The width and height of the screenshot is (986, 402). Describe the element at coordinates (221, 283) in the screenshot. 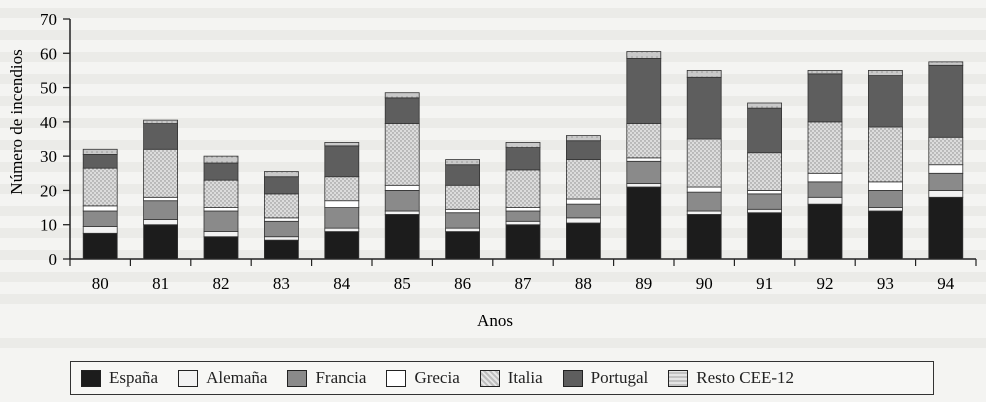

I see `x-tick-label: 82` at that location.